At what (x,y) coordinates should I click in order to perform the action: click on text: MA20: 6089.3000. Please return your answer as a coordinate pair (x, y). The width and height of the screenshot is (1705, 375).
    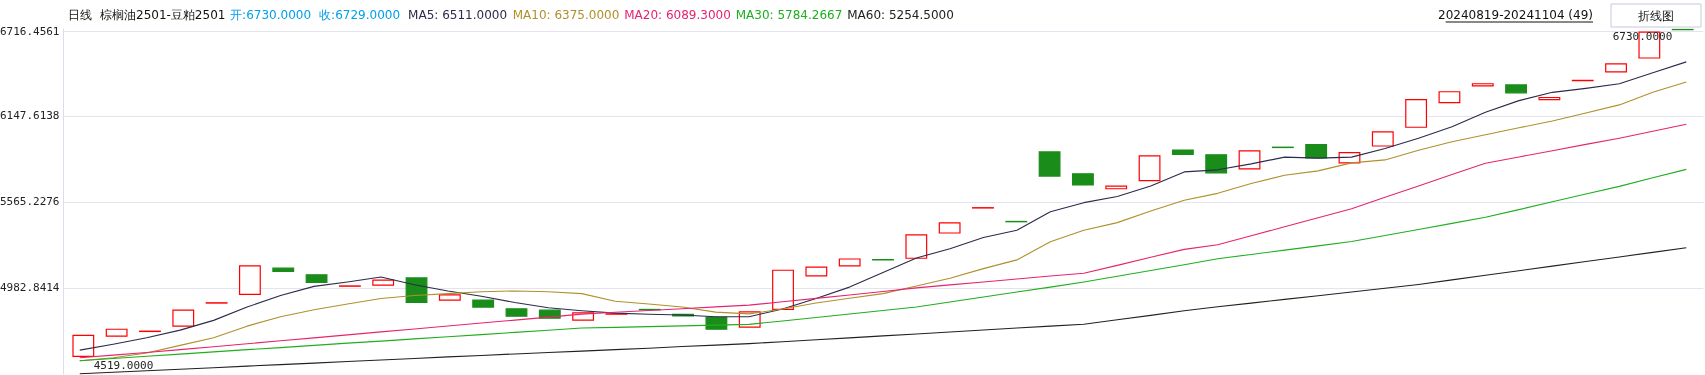
    Looking at the image, I should click on (677, 15).